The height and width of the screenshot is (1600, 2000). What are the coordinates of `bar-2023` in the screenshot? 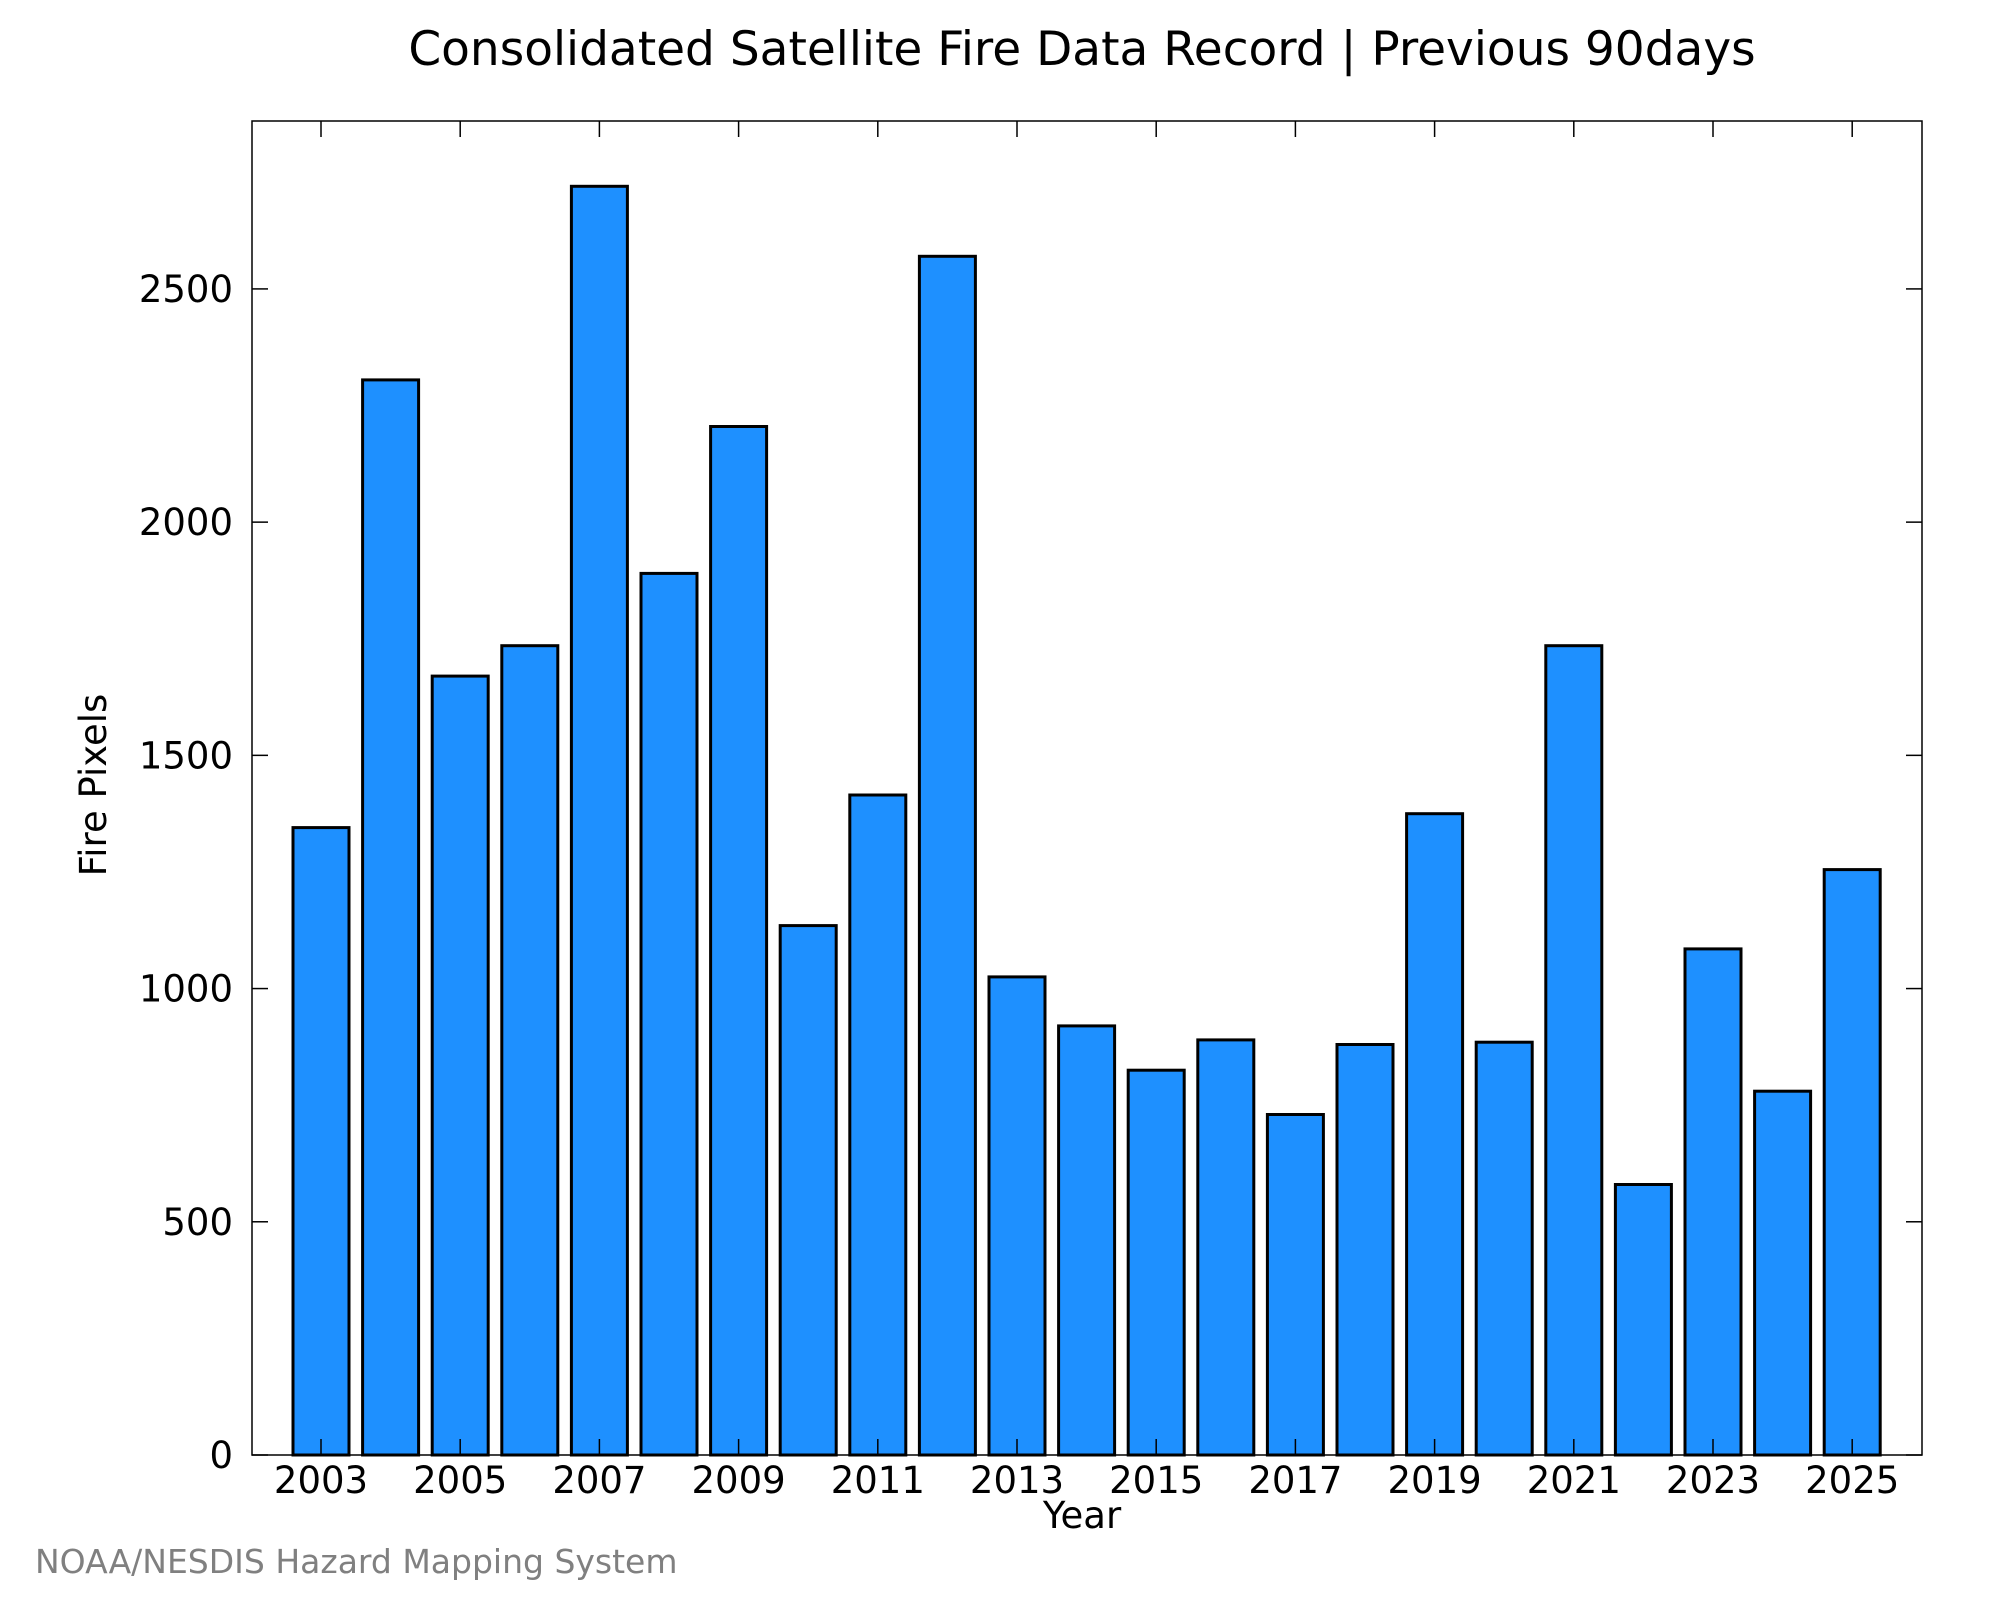 It's located at (1713, 1202).